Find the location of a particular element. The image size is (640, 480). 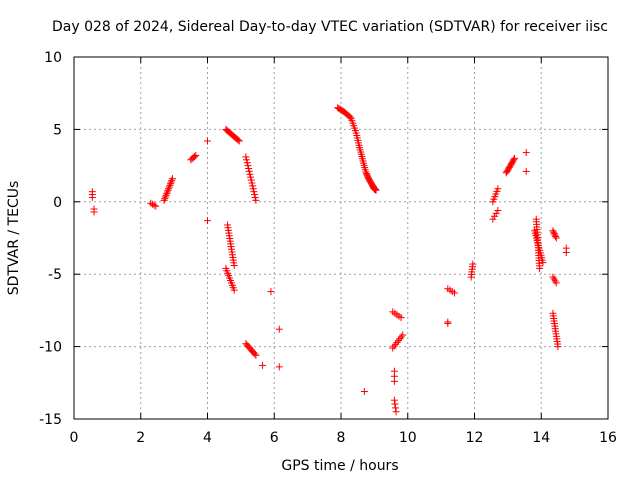

x-tick-label: 0 is located at coordinates (74, 438).